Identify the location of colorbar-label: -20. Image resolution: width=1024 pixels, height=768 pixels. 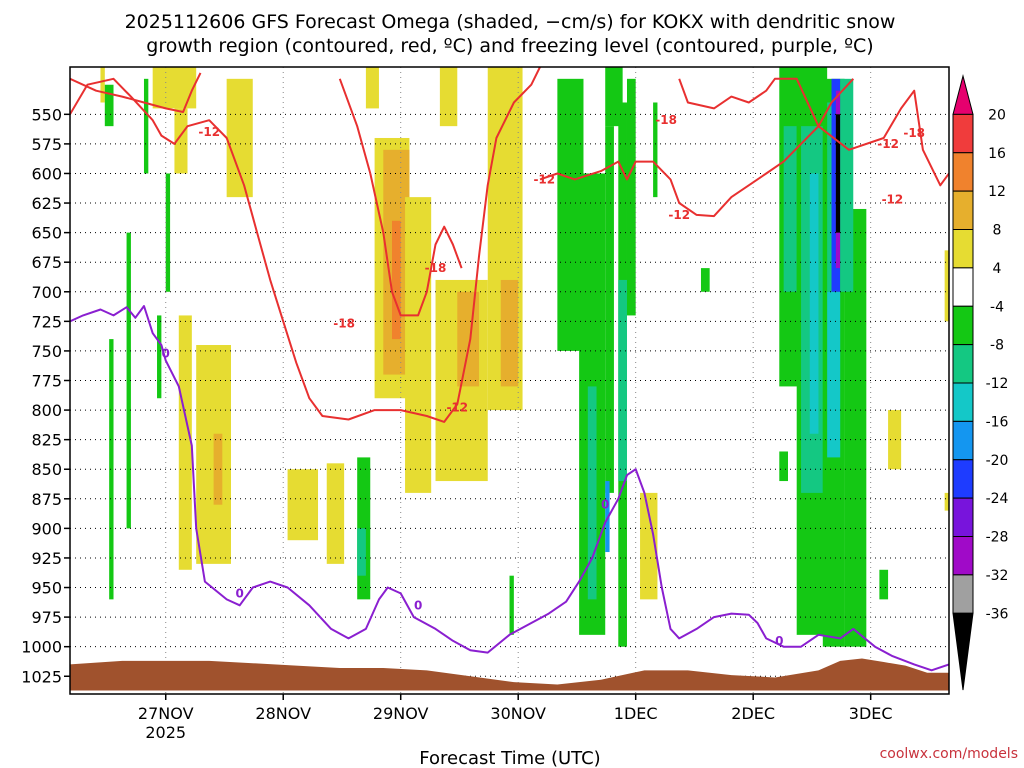
(997, 461).